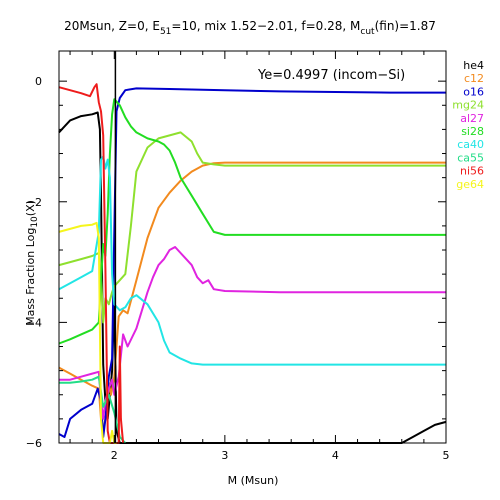 This screenshot has height=500, width=500. What do you see at coordinates (474, 78) in the screenshot?
I see `legend-item-c12: c12` at bounding box center [474, 78].